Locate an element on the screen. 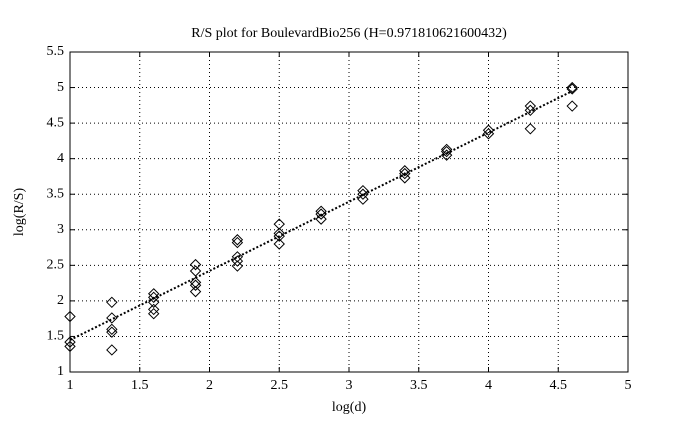 Image resolution: width=678 pixels, height=430 pixels. x-tick-label: 5 is located at coordinates (628, 385).